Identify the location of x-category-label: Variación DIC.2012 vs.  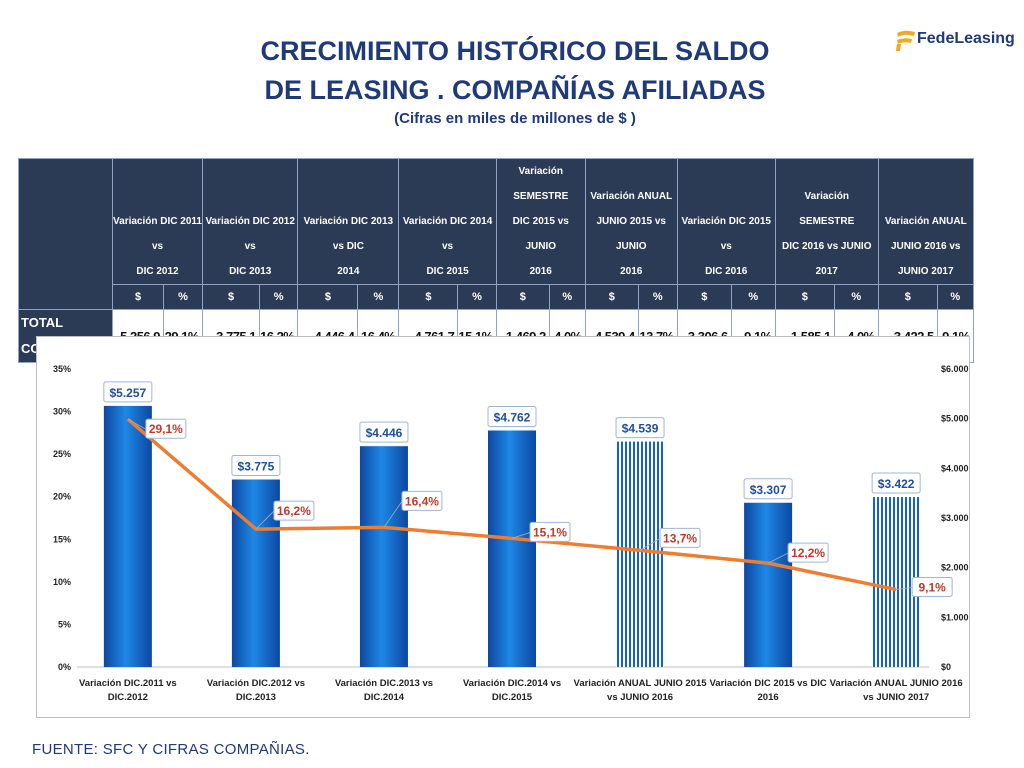
(256, 683).